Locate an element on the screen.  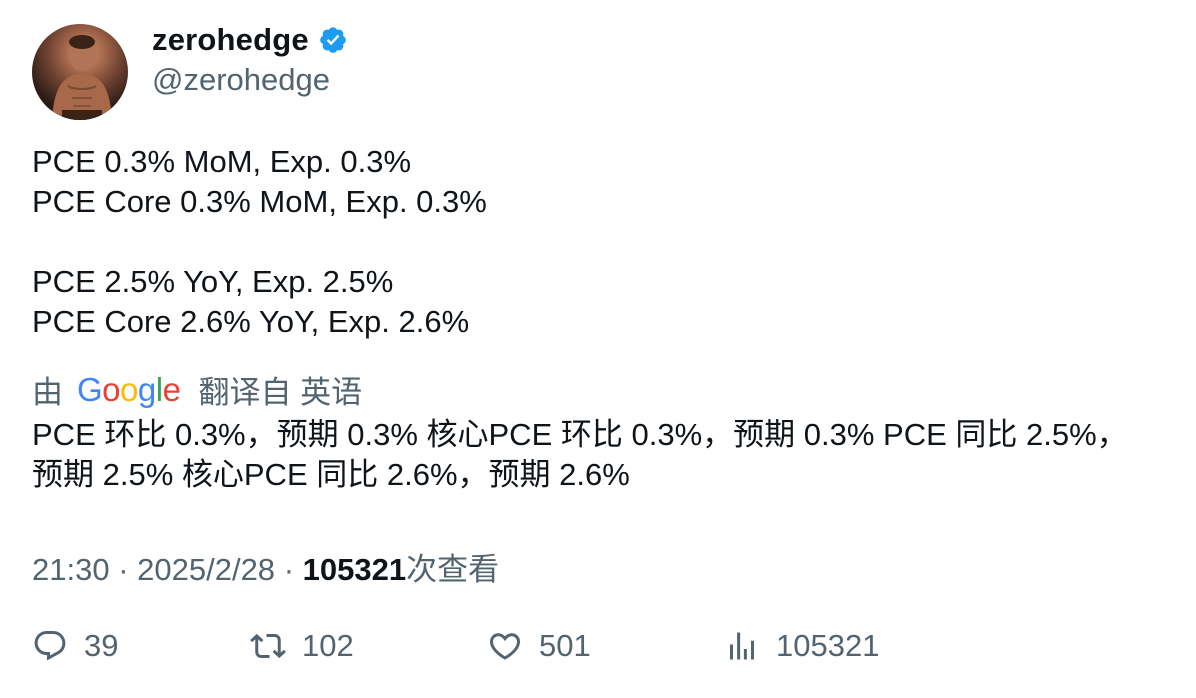
like-icon is located at coordinates (505, 646).